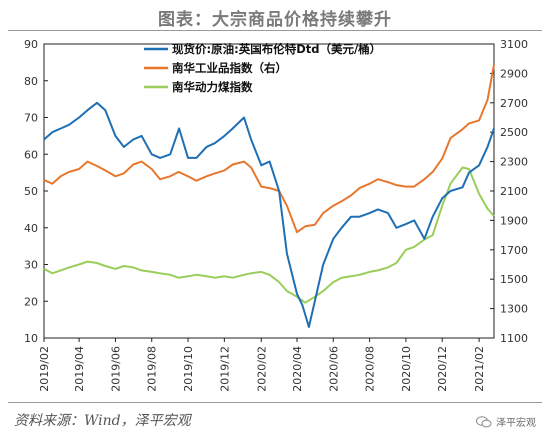 This screenshot has width=550, height=448. I want to click on x-tick-label: 2019/10, so click(188, 369).